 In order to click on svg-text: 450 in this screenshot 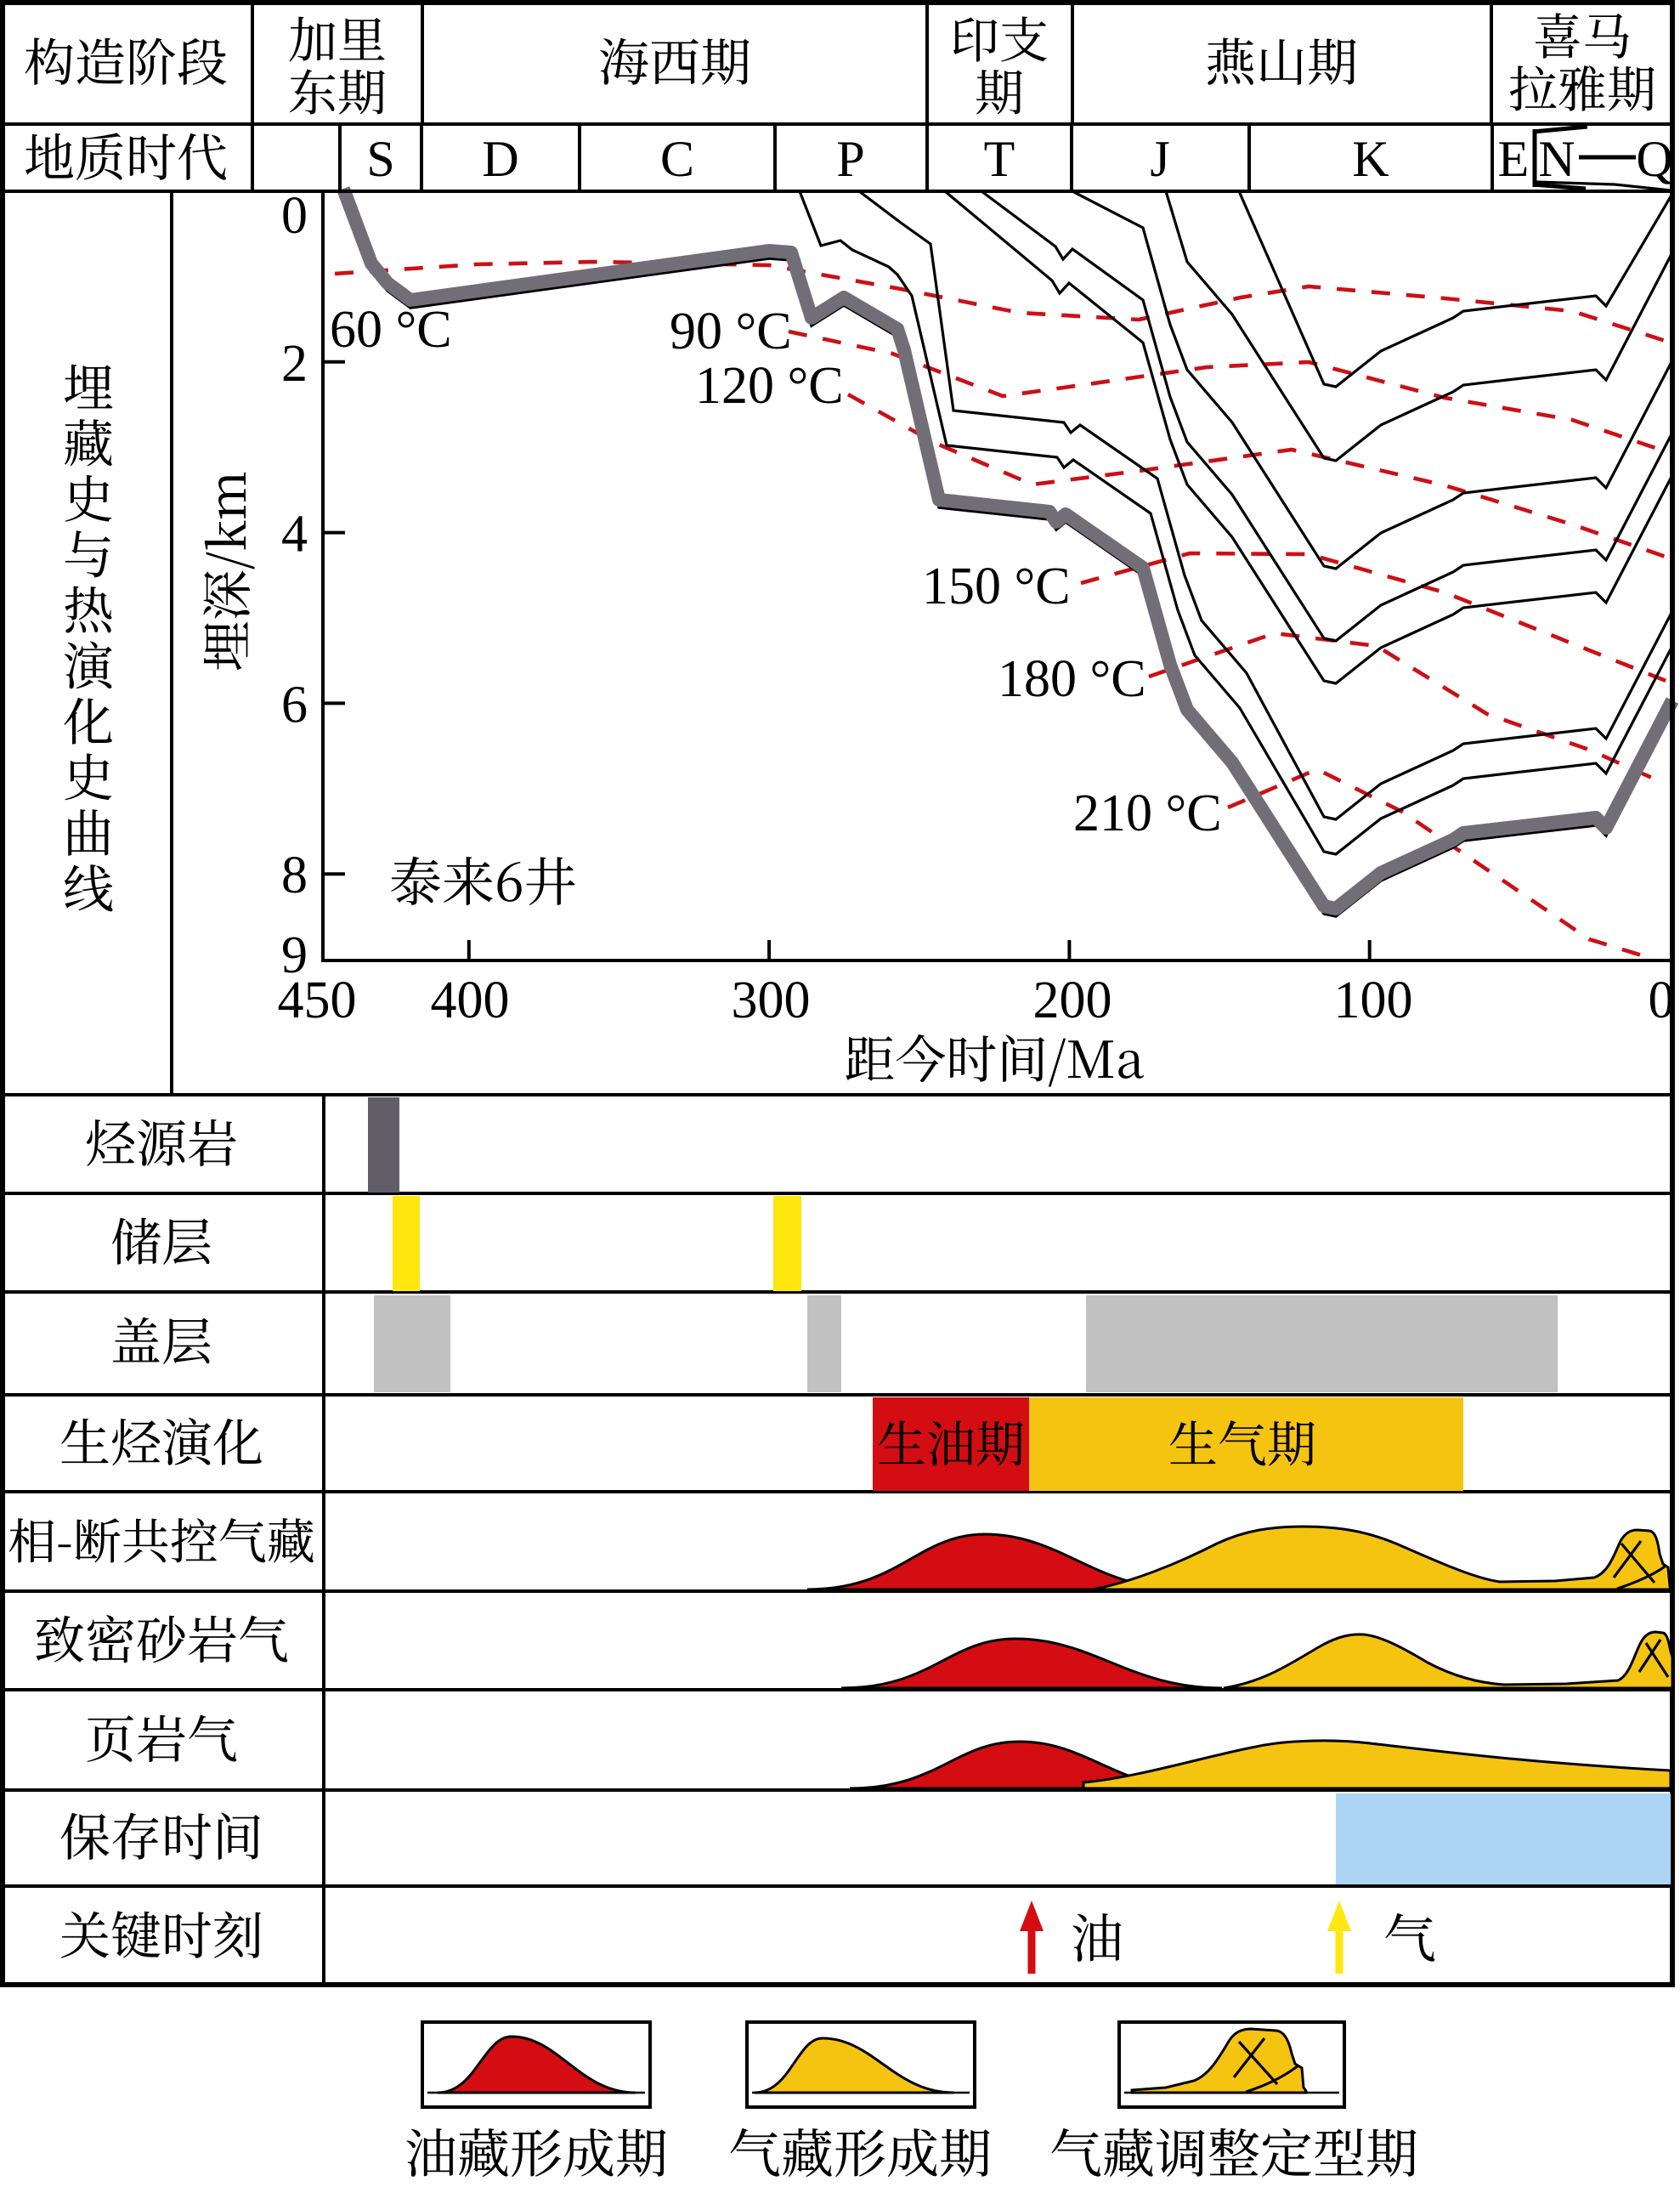, I will do `click(317, 1000)`.